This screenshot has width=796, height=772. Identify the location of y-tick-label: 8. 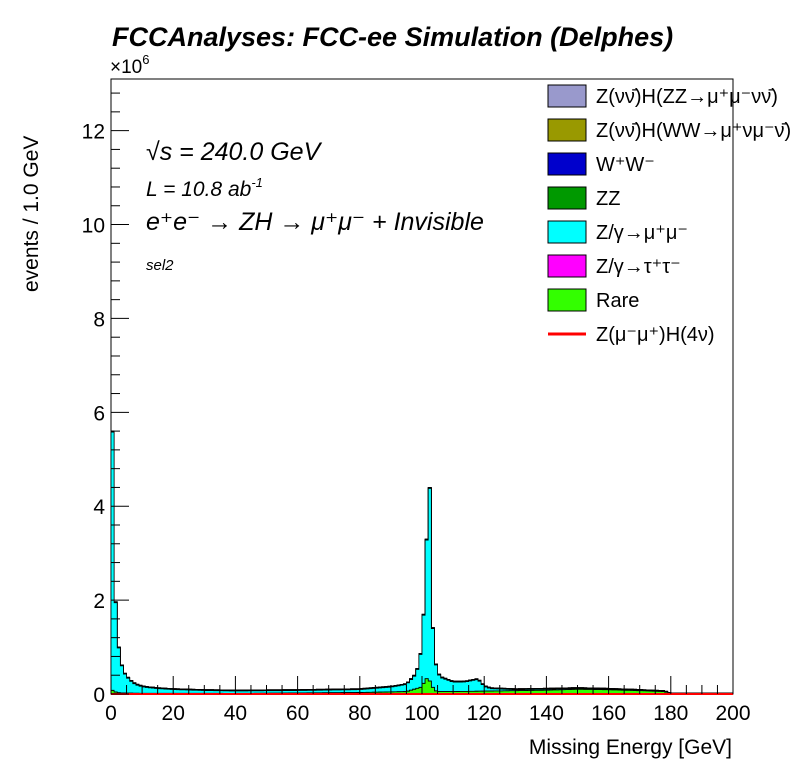
(99, 319).